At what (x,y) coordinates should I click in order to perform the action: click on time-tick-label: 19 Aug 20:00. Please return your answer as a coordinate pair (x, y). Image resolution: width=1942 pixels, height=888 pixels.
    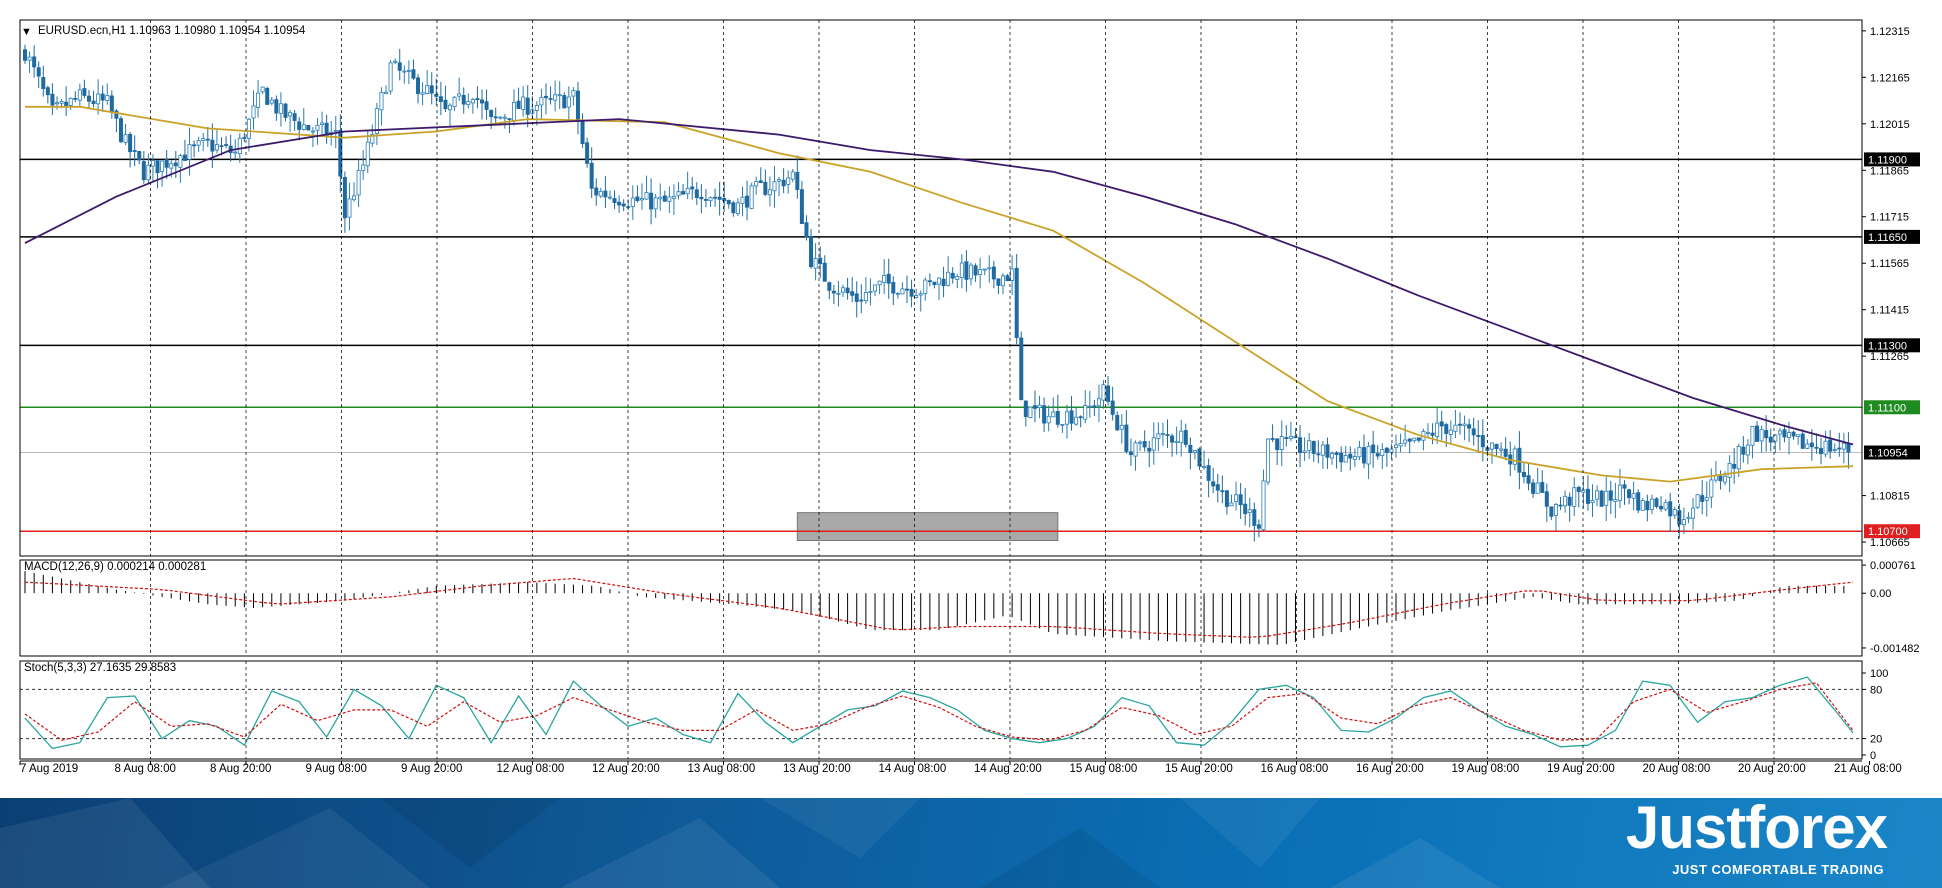
    Looking at the image, I should click on (1581, 769).